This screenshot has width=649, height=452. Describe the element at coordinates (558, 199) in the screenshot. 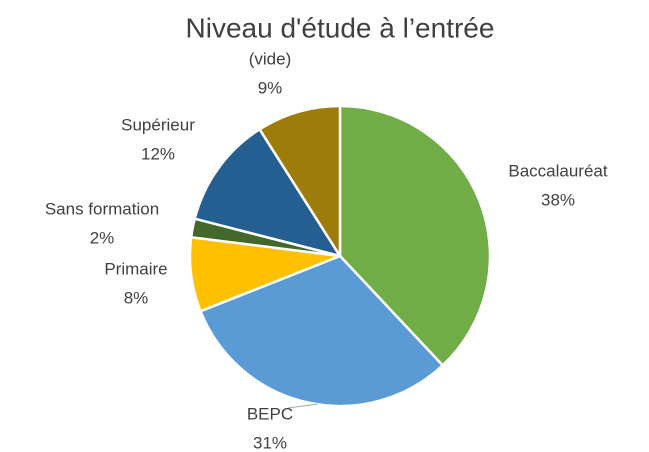

I see `data-label-value: 38%` at that location.